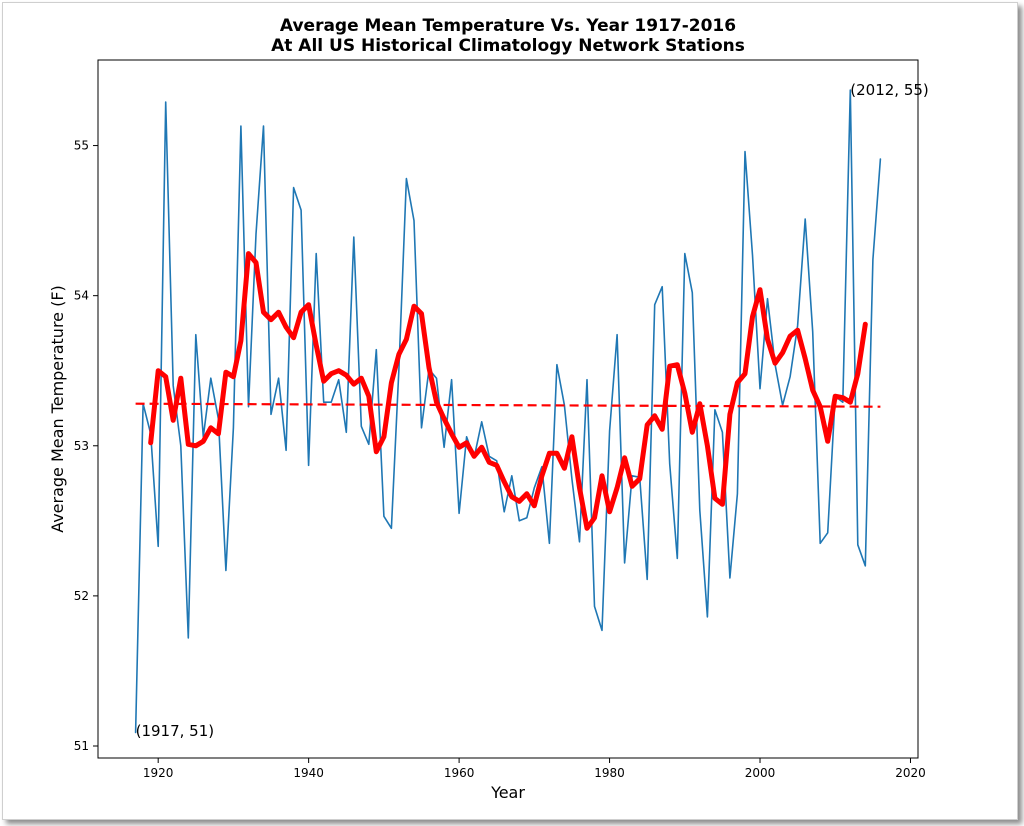 The height and width of the screenshot is (826, 1024). Describe the element at coordinates (158, 773) in the screenshot. I see `x-tick-label: 1920` at that location.